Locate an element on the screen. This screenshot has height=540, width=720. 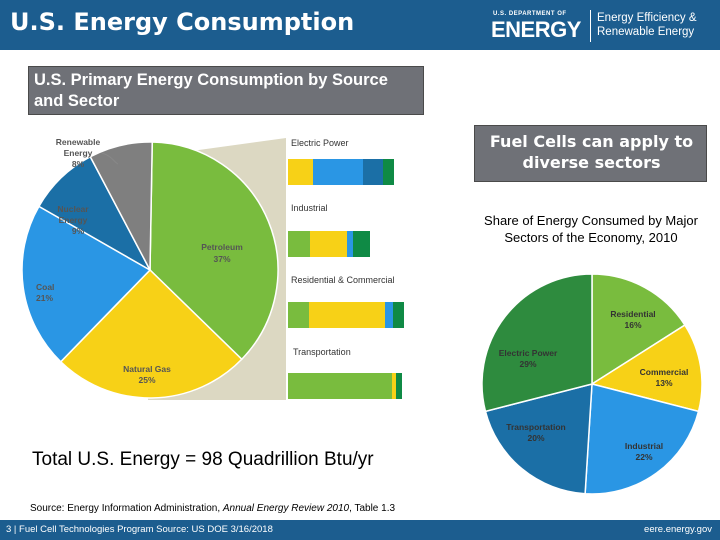
share-label-electric-power: Electric Power 29% is located at coordinates (528, 358).